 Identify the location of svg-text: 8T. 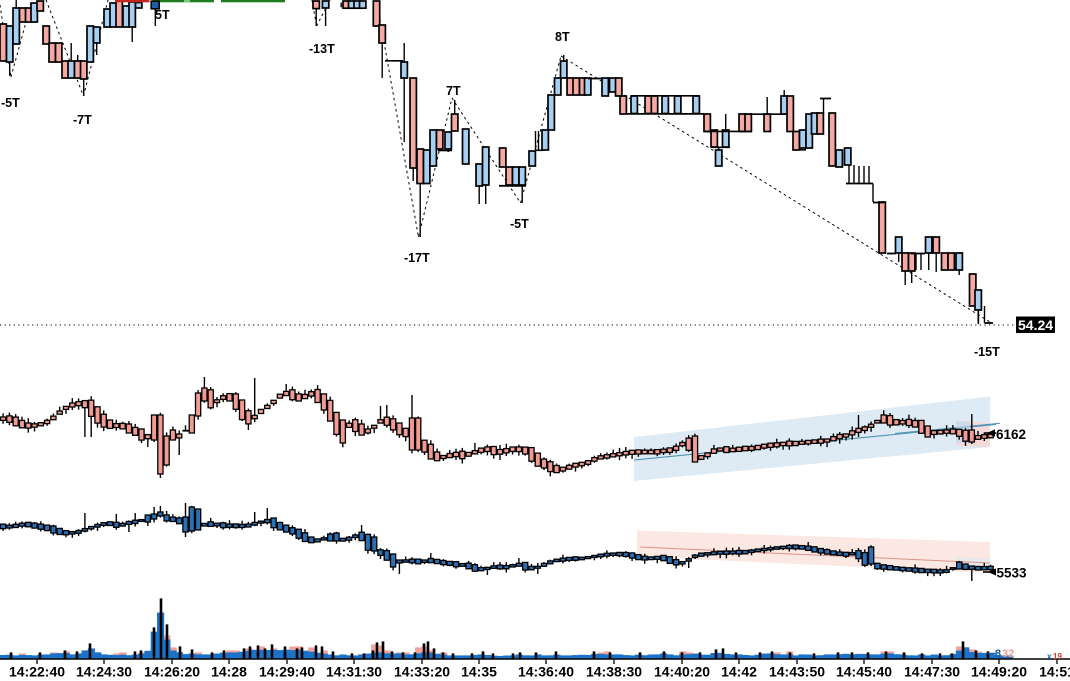
(562, 37).